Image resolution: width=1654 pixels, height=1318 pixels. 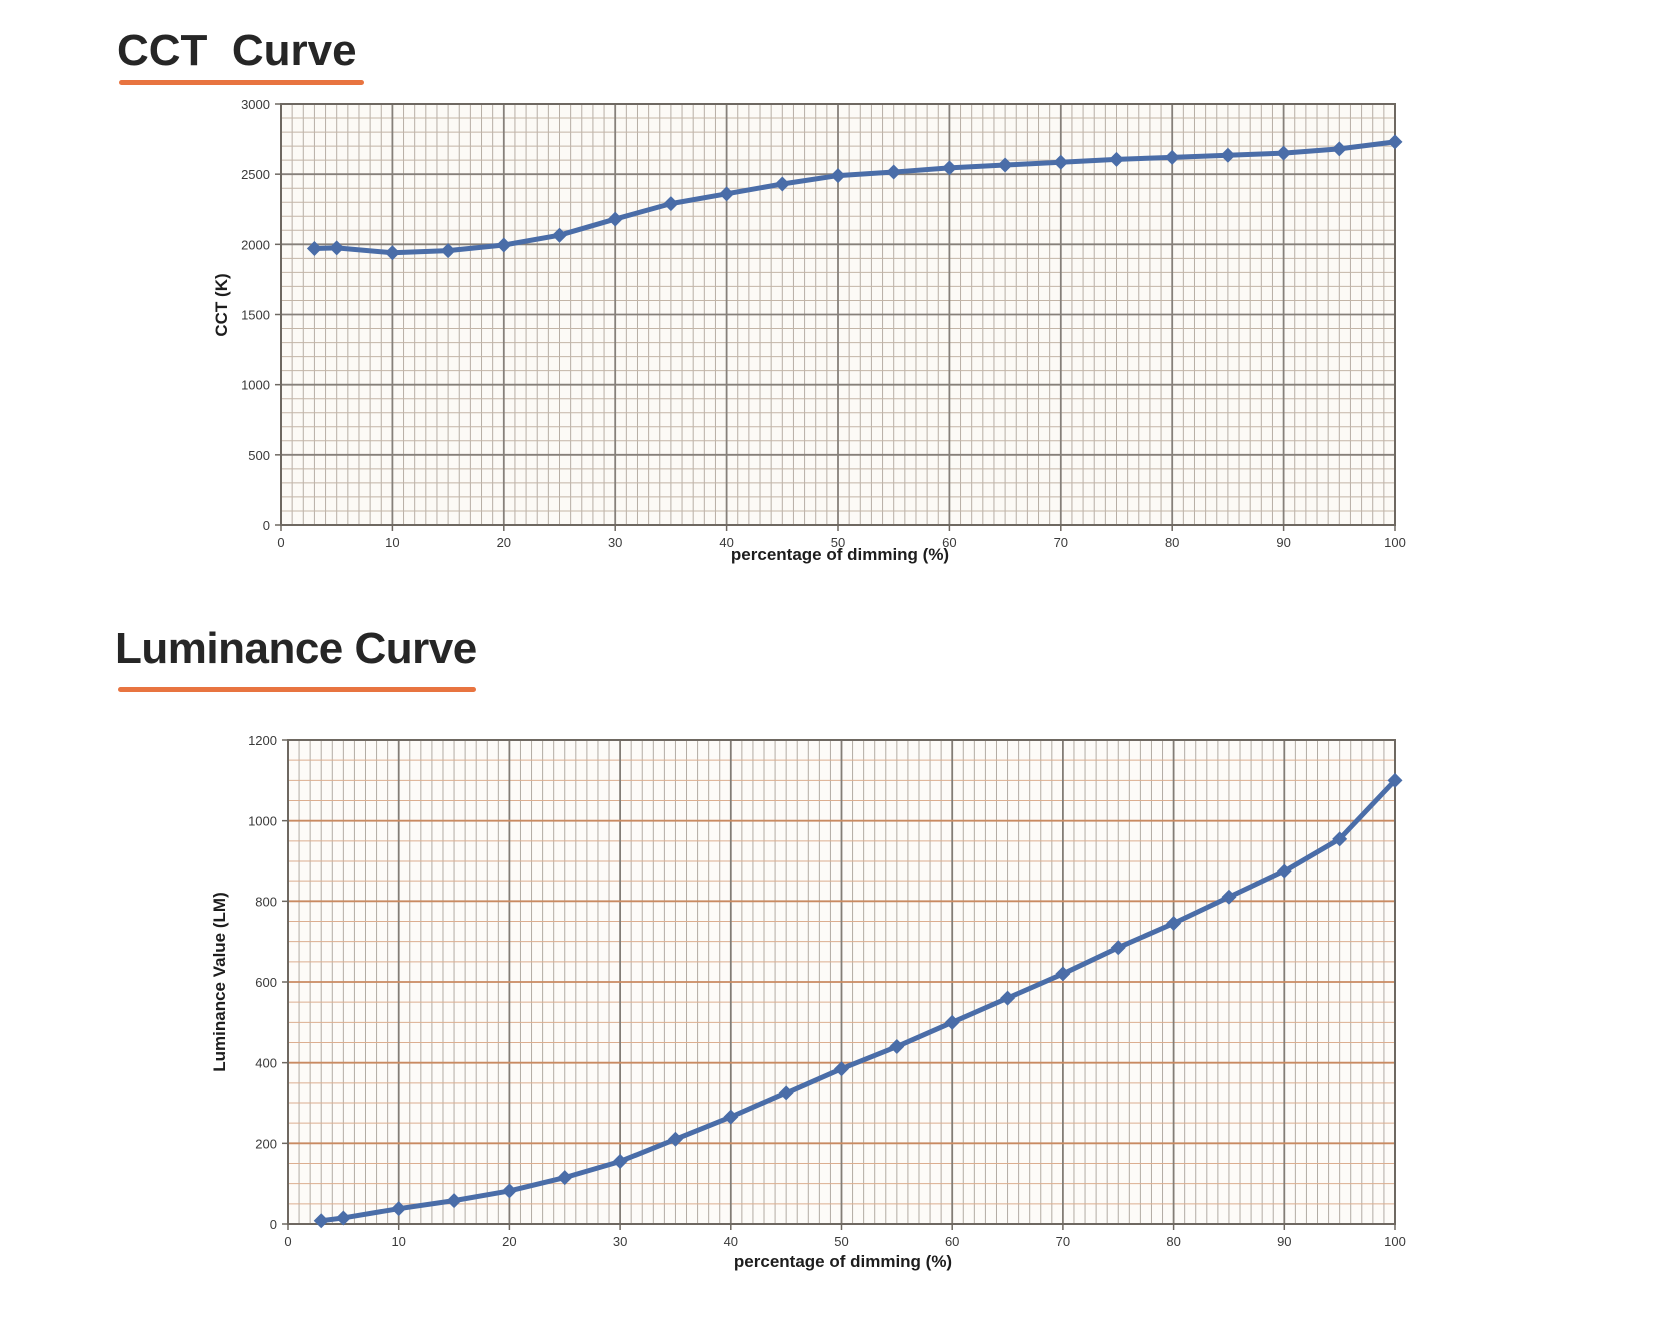 I want to click on luminance-title-underline, so click(x=297, y=689).